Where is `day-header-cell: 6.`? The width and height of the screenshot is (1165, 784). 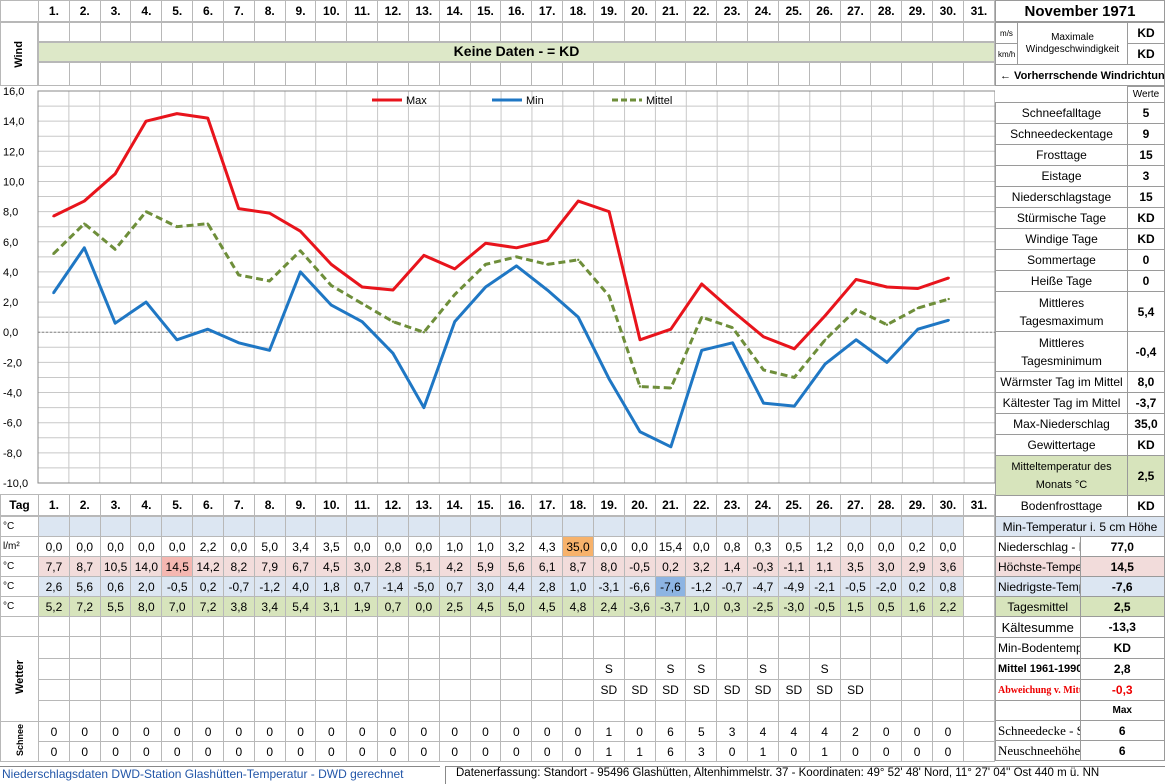 day-header-cell: 6. is located at coordinates (208, 11).